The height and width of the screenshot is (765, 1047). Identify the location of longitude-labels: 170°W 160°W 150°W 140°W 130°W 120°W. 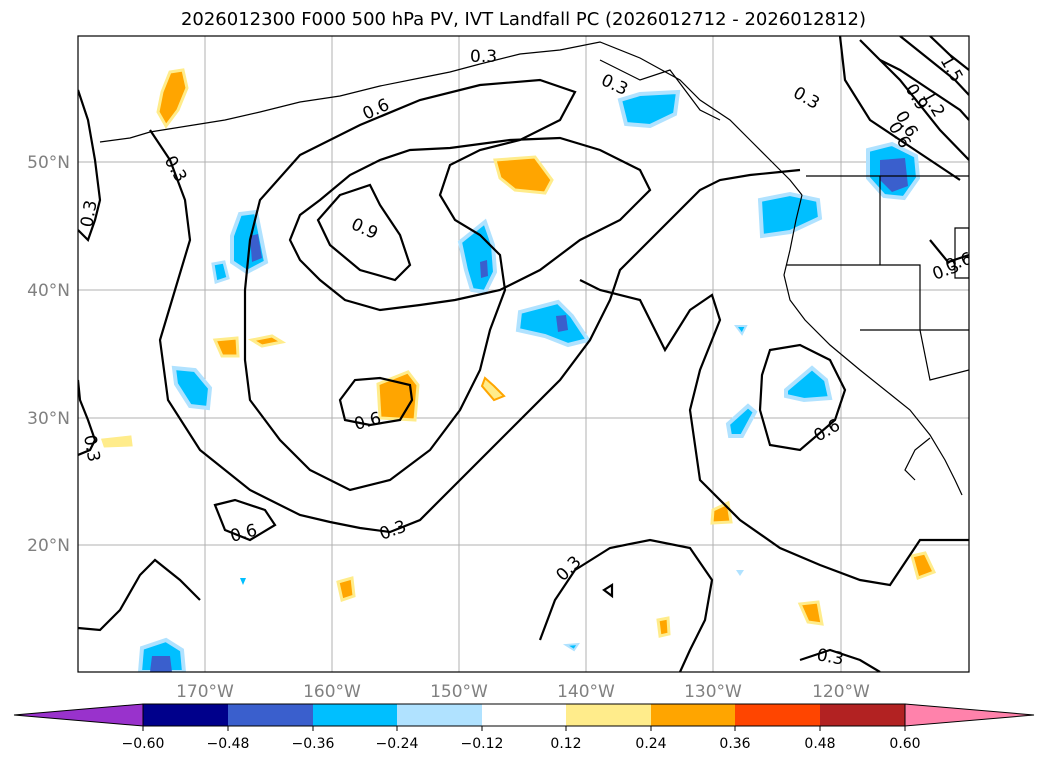
(523, 692).